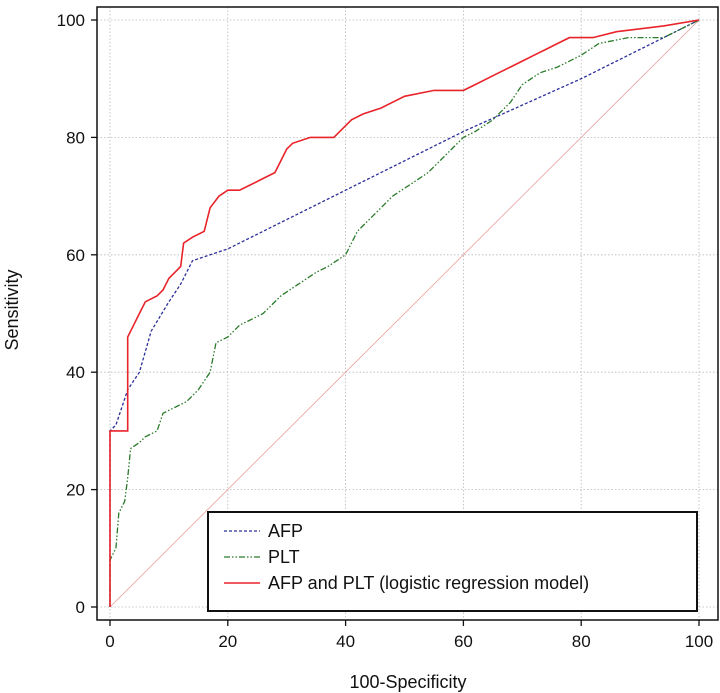 The width and height of the screenshot is (720, 693). What do you see at coordinates (109, 641) in the screenshot?
I see `x-tick-label: 0` at bounding box center [109, 641].